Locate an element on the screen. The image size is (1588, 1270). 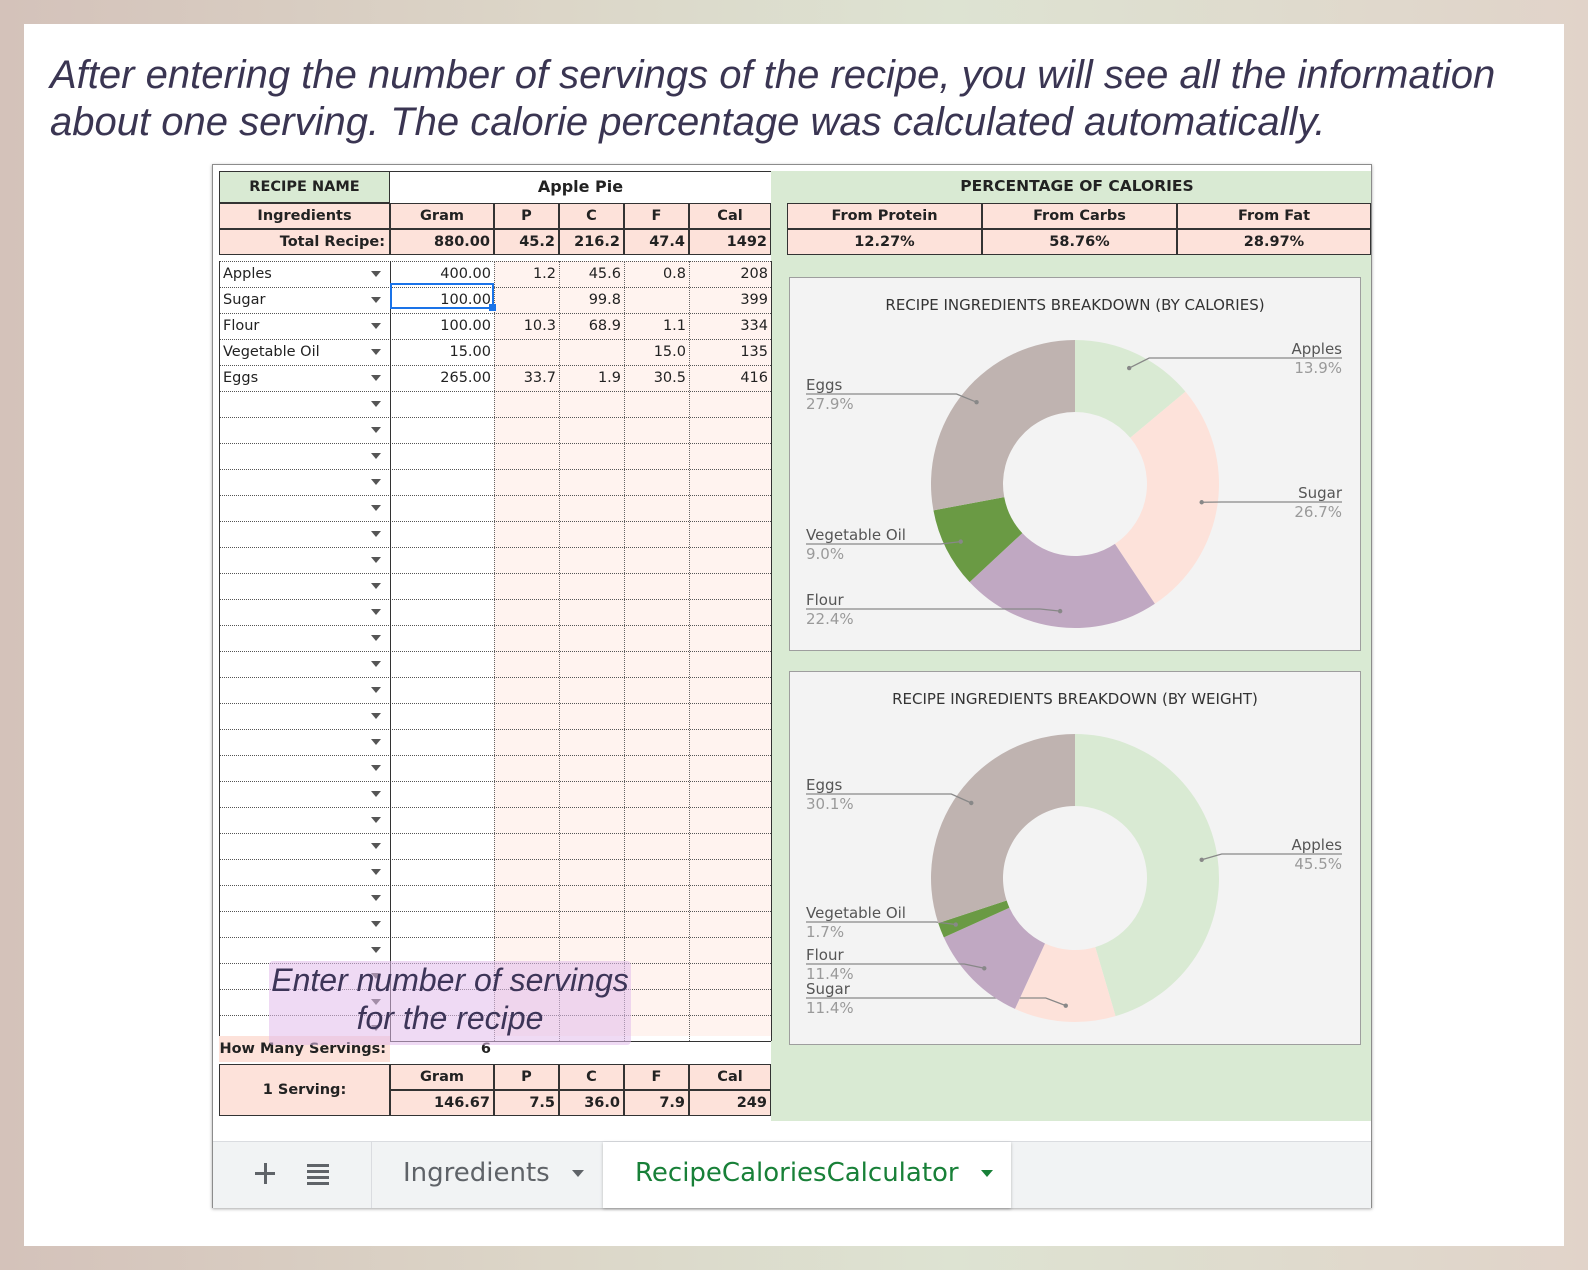
ingredient-c-cell: 68.9 is located at coordinates (604, 326).